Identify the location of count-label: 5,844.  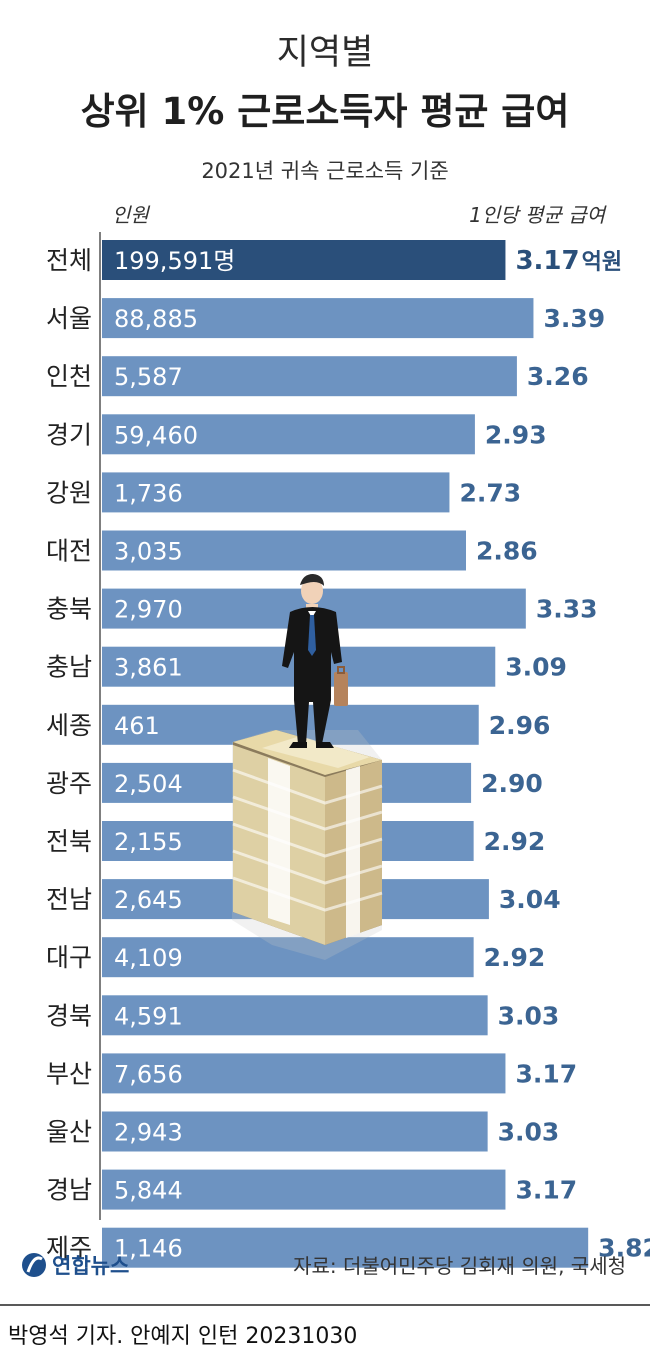
(148, 1191).